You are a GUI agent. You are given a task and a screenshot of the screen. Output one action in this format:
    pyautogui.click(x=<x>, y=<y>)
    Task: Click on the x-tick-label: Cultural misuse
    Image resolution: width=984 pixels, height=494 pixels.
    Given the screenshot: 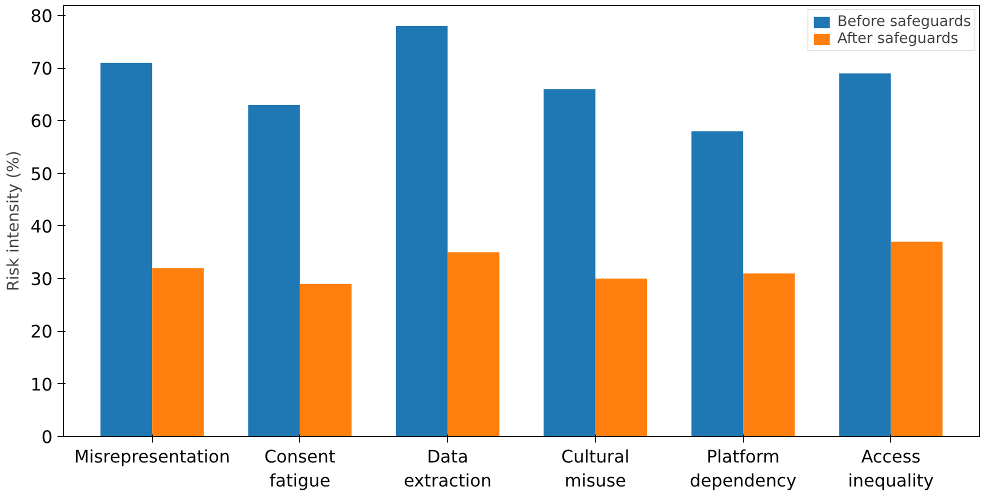 What is the action you would take?
    pyautogui.click(x=595, y=470)
    